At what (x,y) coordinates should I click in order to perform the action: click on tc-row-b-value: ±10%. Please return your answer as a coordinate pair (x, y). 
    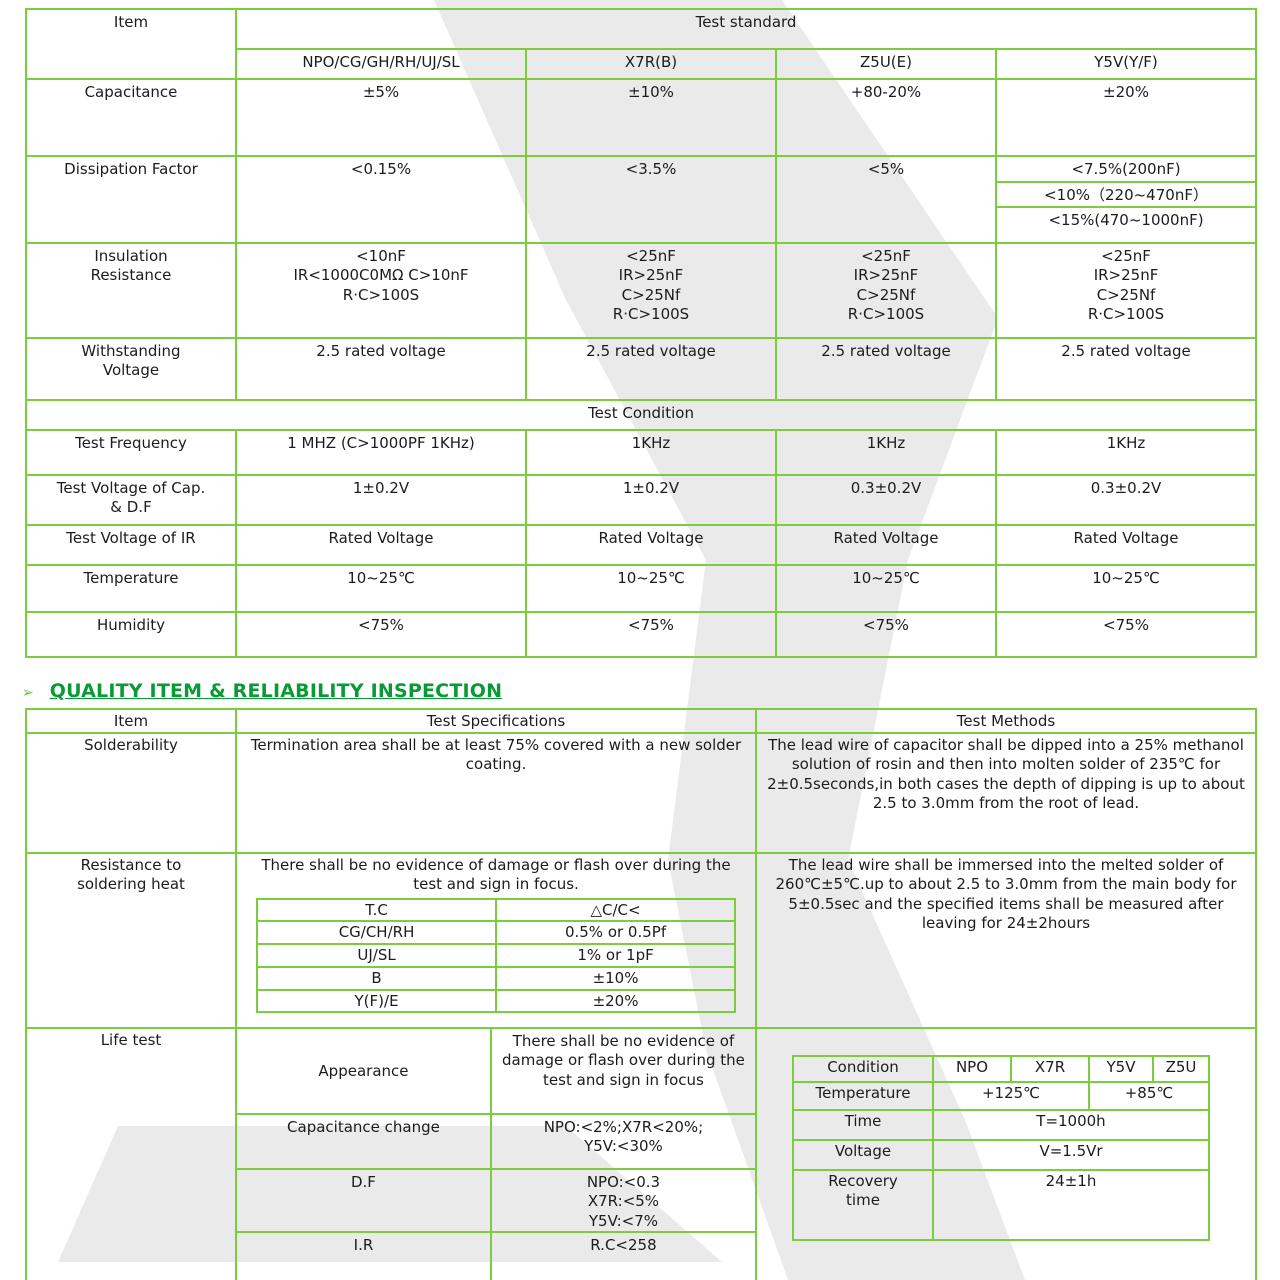
    Looking at the image, I should click on (615, 978).